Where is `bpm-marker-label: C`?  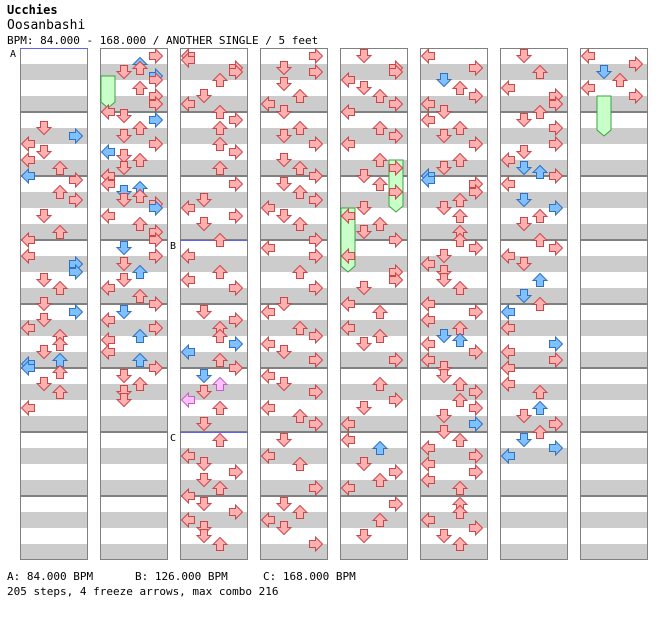
bpm-marker-label: C is located at coordinates (173, 438).